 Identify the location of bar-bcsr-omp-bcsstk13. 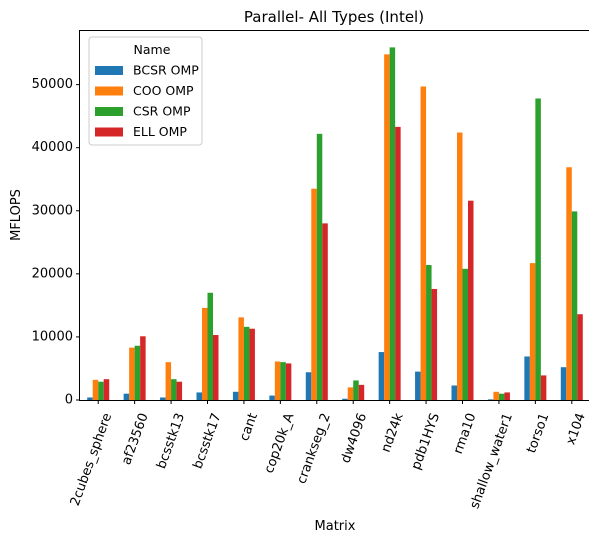
(163, 398).